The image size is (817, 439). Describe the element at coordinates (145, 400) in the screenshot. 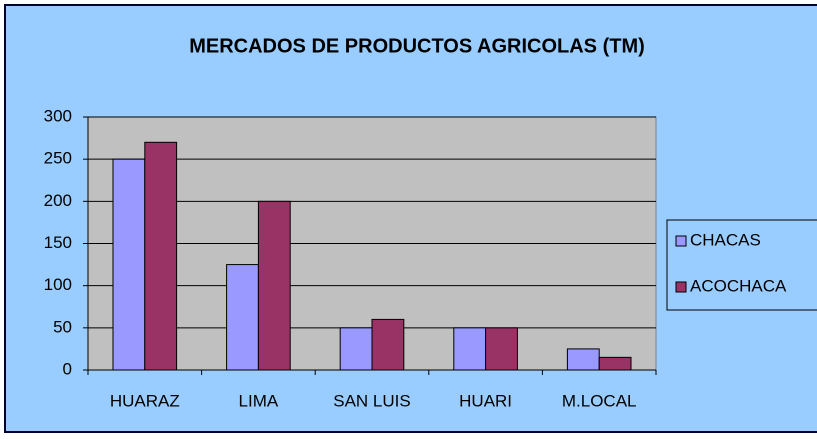

I see `x-tick-label: HUARAZ` at that location.